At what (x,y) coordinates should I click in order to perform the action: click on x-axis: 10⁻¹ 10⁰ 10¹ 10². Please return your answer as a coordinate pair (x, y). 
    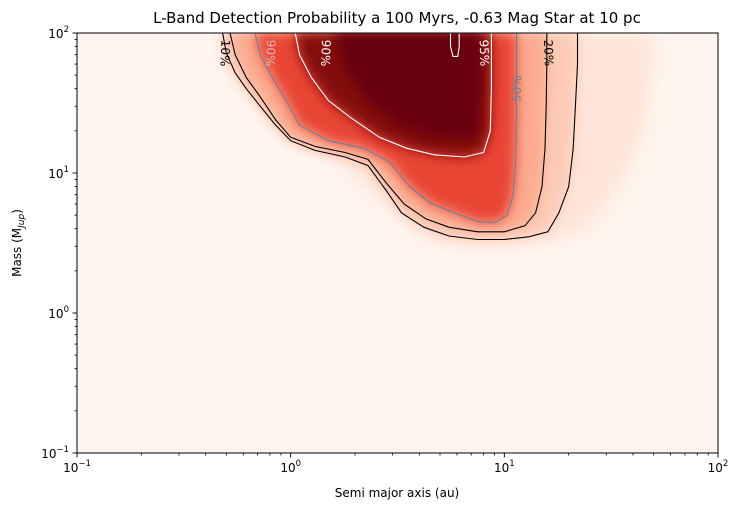
    Looking at the image, I should click on (395, 464).